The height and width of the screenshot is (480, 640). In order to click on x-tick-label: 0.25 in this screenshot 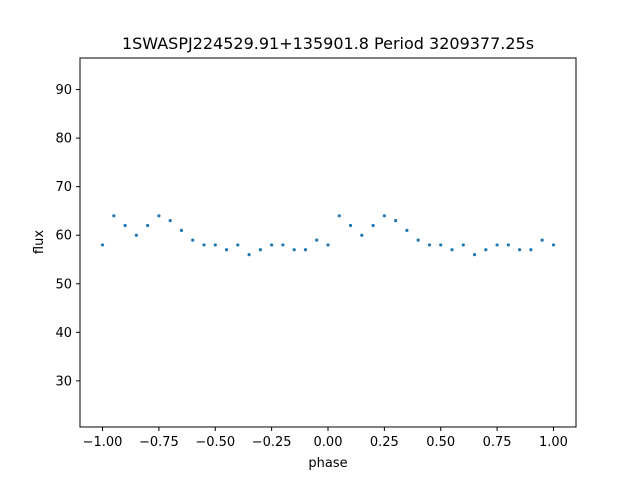, I will do `click(384, 442)`.